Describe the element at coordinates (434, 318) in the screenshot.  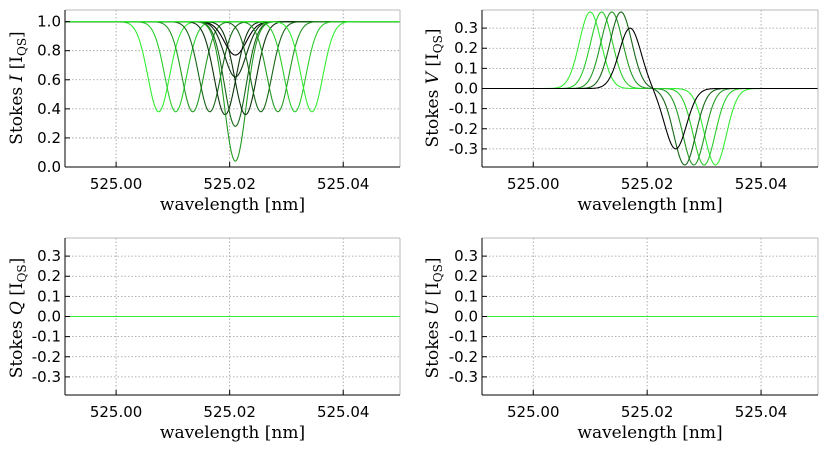
I see `y-axis-label: Stokes U [IQS]` at that location.